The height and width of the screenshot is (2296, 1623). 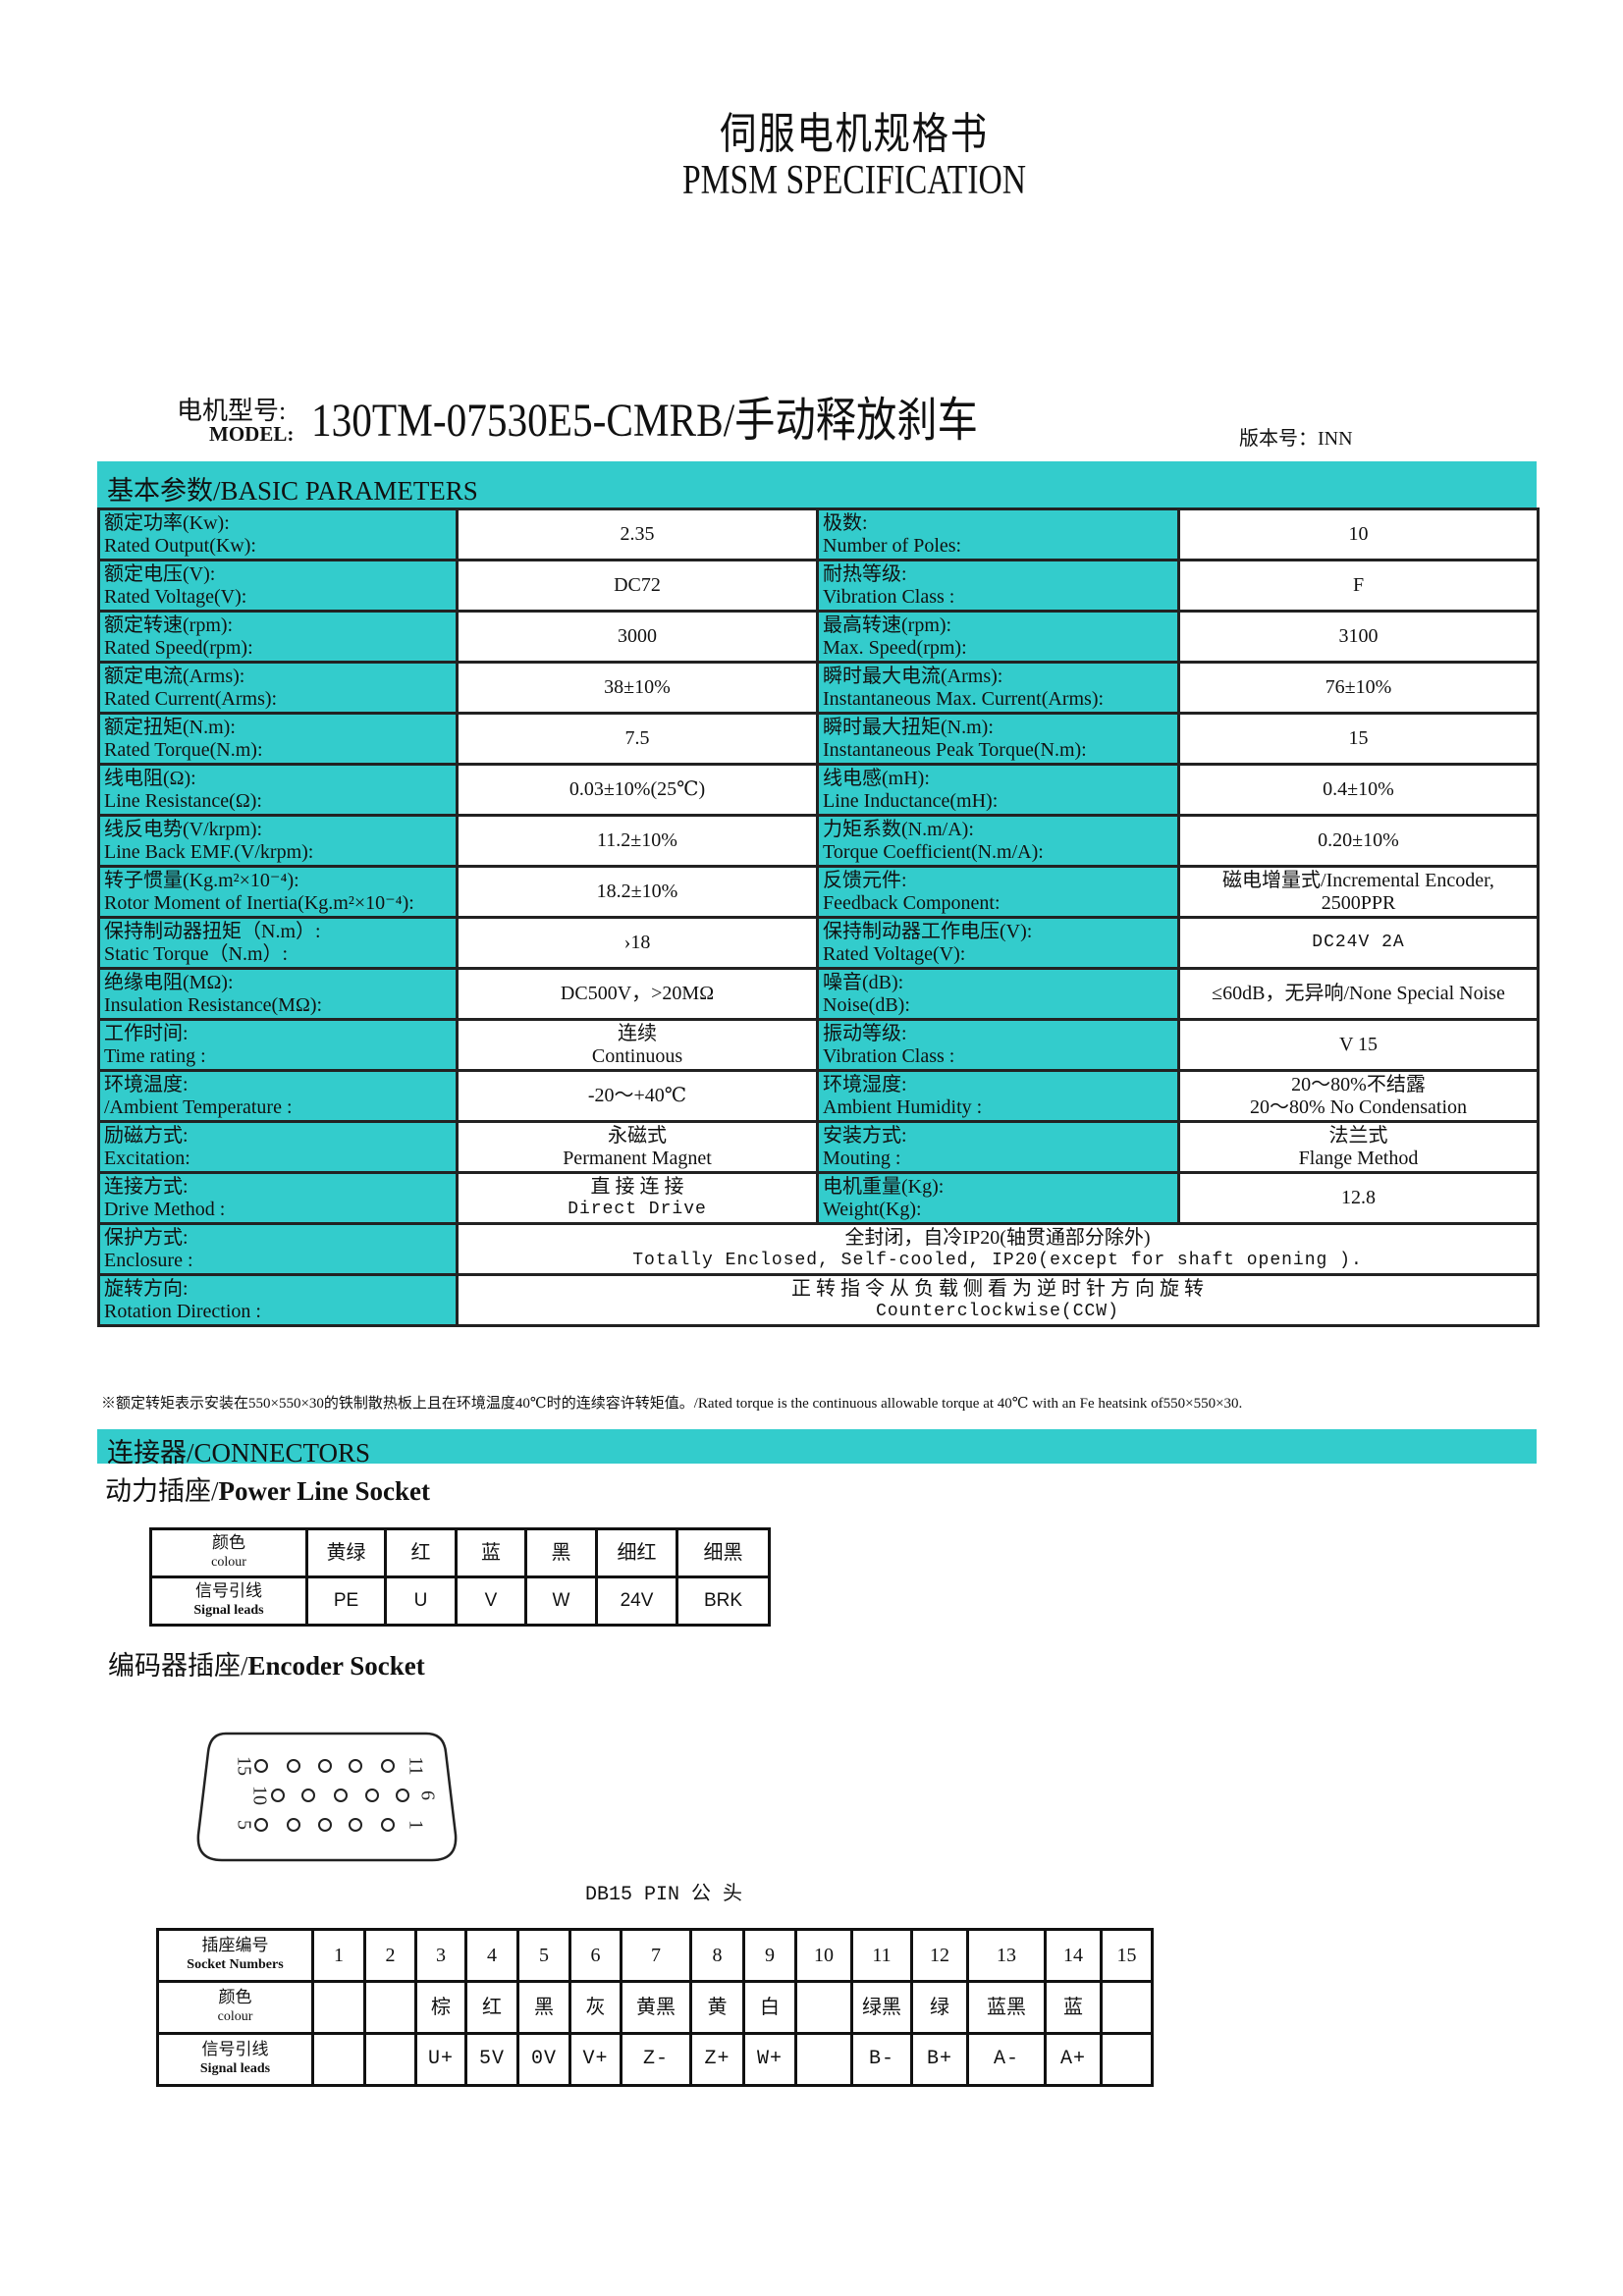 I want to click on encoder-colour-cell: 蓝, so click(x=1073, y=2007).